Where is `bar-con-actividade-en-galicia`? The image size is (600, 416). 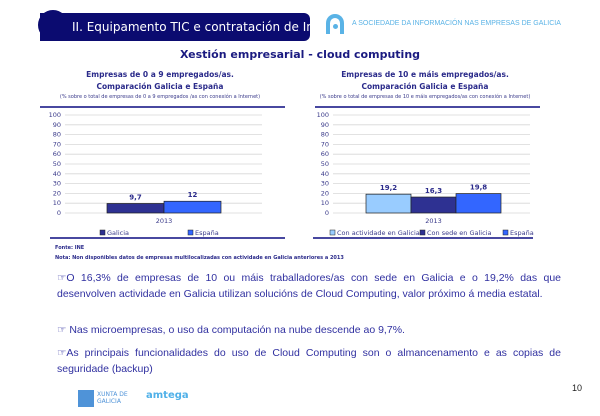
bar-con-actividade-en-galicia is located at coordinates (388, 203).